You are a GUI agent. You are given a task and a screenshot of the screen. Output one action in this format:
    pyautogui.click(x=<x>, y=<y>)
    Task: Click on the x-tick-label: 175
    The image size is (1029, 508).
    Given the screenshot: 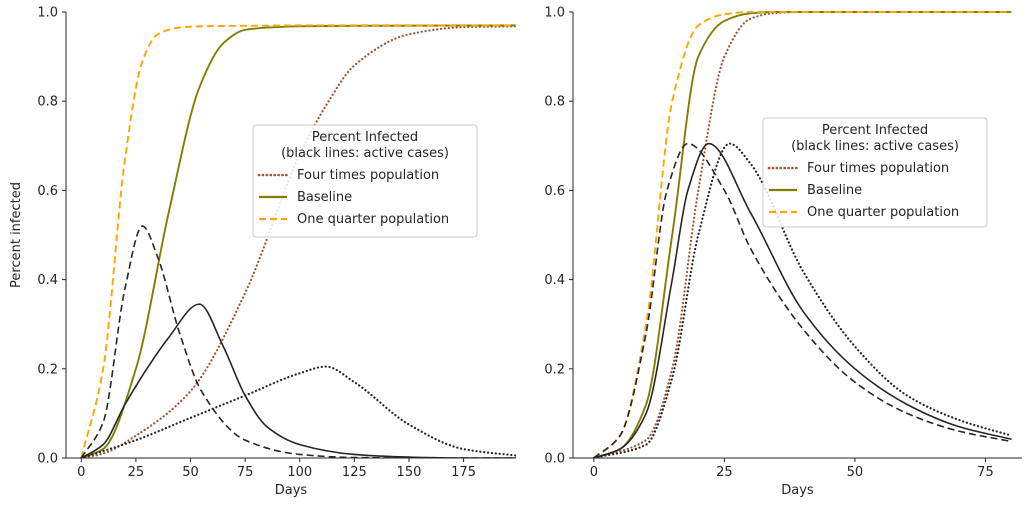 What is the action you would take?
    pyautogui.click(x=463, y=472)
    